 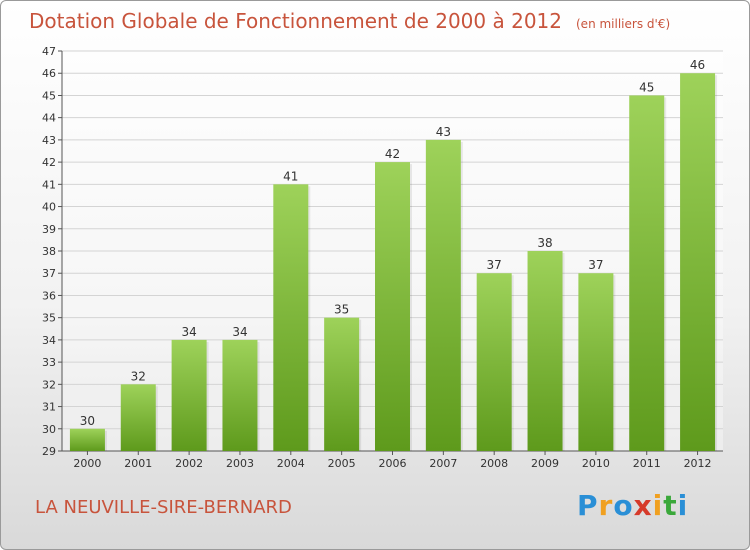 I want to click on units-text: (en milliers d'€), so click(x=623, y=24).